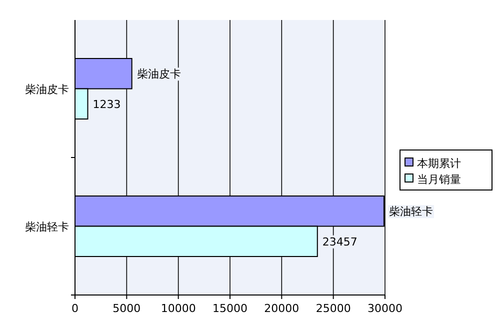 This screenshot has height=336, width=500. What do you see at coordinates (385, 308) in the screenshot?
I see `x-tick-label: 30000` at bounding box center [385, 308].